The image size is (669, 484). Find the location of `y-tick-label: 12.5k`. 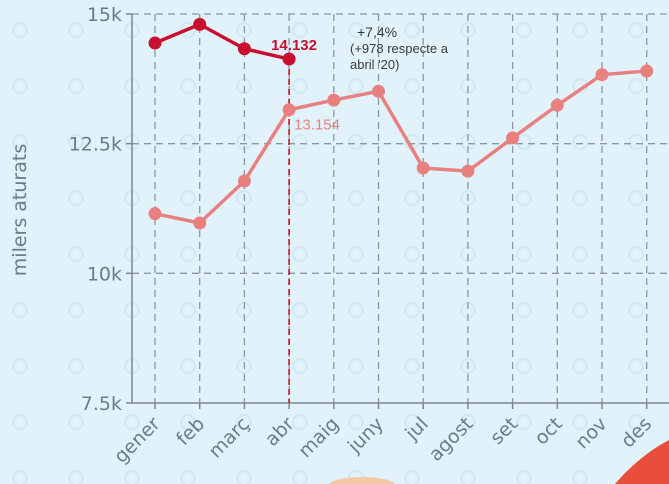

y-tick-label: 12.5k is located at coordinates (95, 145).